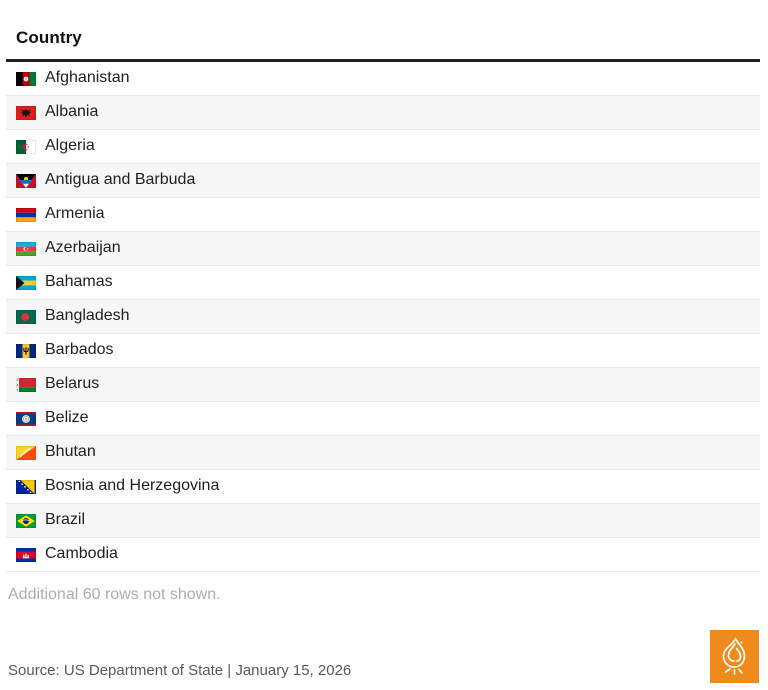  What do you see at coordinates (26, 520) in the screenshot?
I see `brazil-flag-icon` at bounding box center [26, 520].